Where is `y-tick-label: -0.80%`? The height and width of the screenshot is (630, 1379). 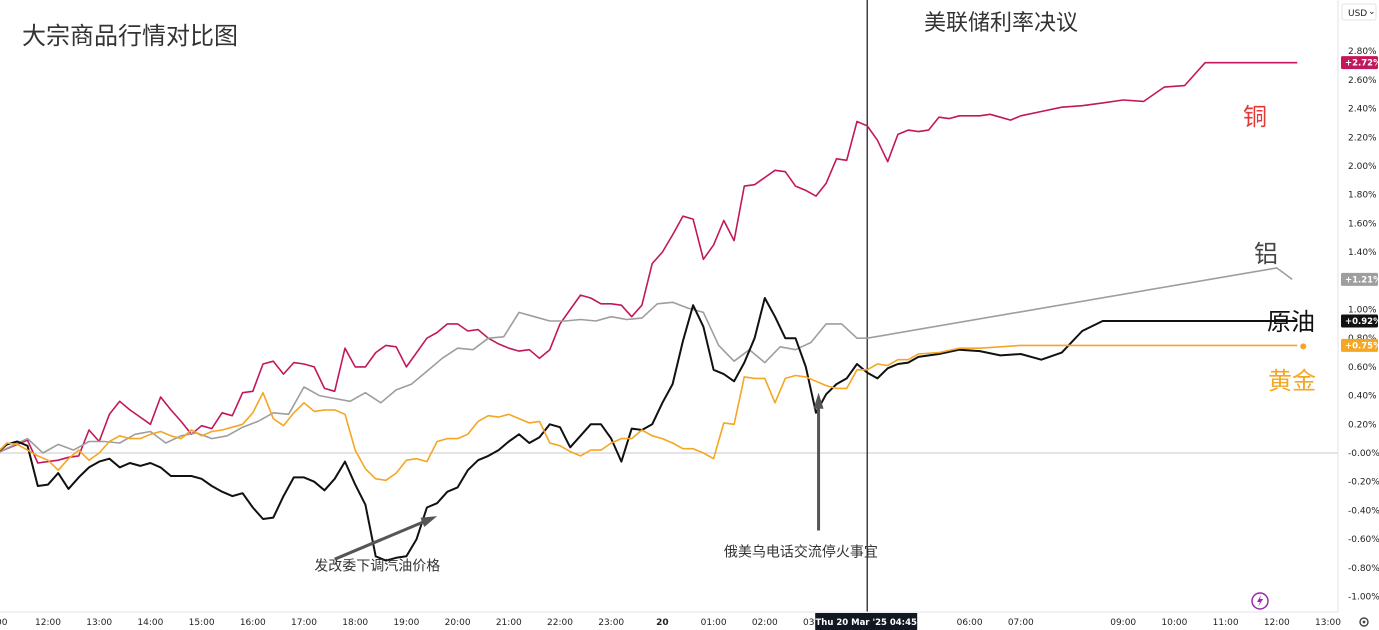
y-tick-label: -0.80% is located at coordinates (1363, 569).